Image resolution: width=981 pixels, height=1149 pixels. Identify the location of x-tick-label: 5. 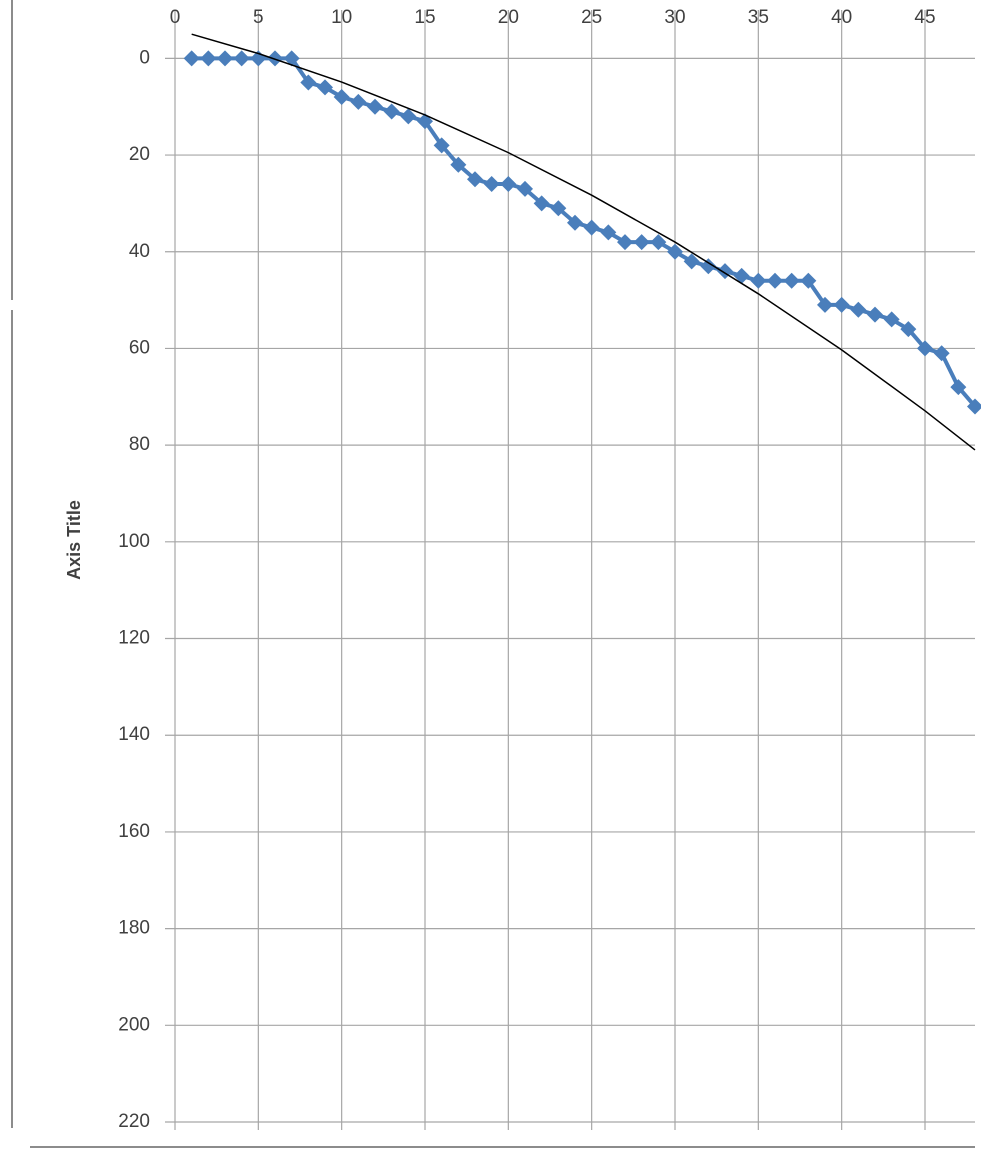
(258, 17).